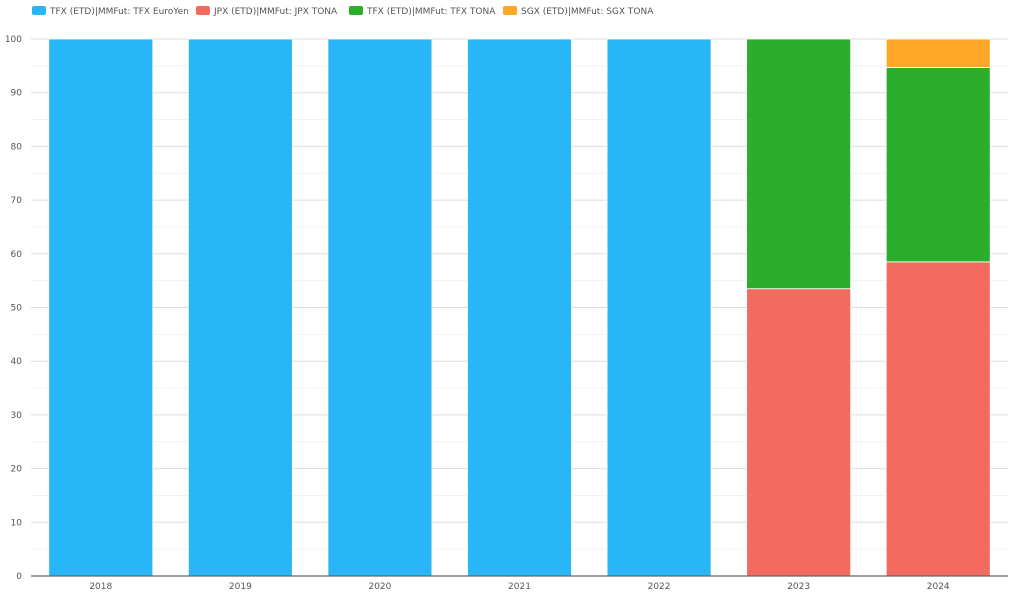 Image resolution: width=1024 pixels, height=608 pixels. Describe the element at coordinates (17, 94) in the screenshot. I see `y-tick-label: 90` at that location.